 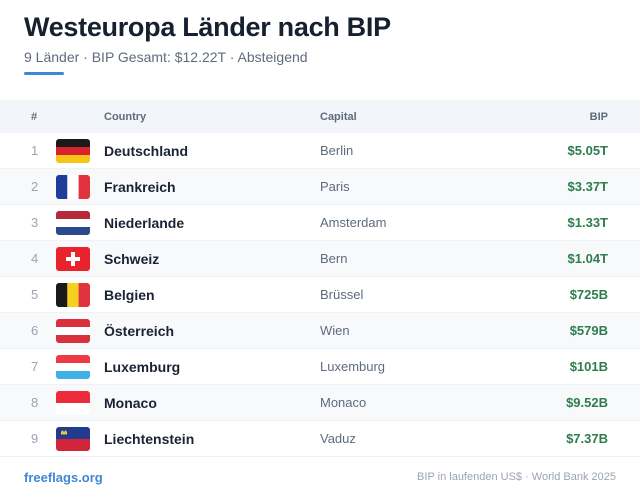 What do you see at coordinates (35, 150) in the screenshot?
I see `rank-cell: 1` at bounding box center [35, 150].